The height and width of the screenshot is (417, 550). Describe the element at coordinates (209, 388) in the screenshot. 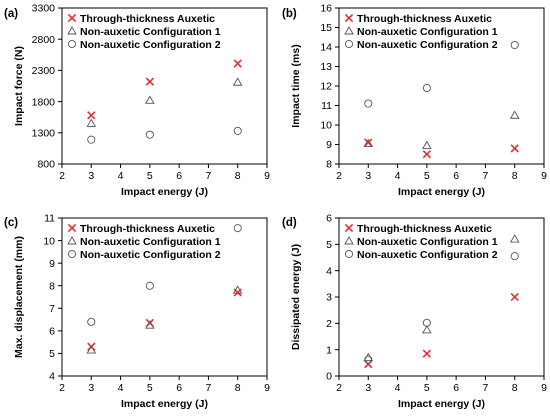

I see `panel-c-x-tick-label: 7` at that location.